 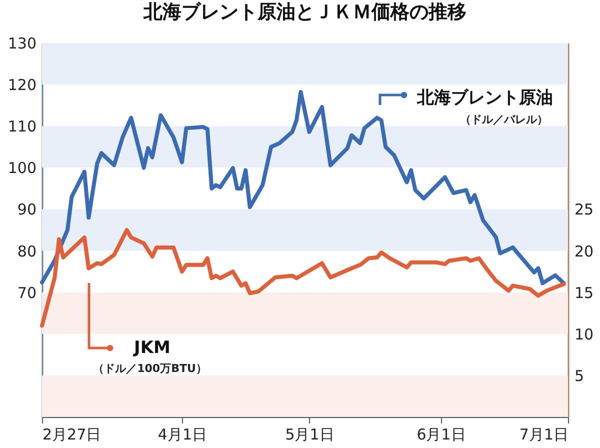 What do you see at coordinates (150, 368) in the screenshot?
I see `annotation: （ドル／100万BTU）` at bounding box center [150, 368].